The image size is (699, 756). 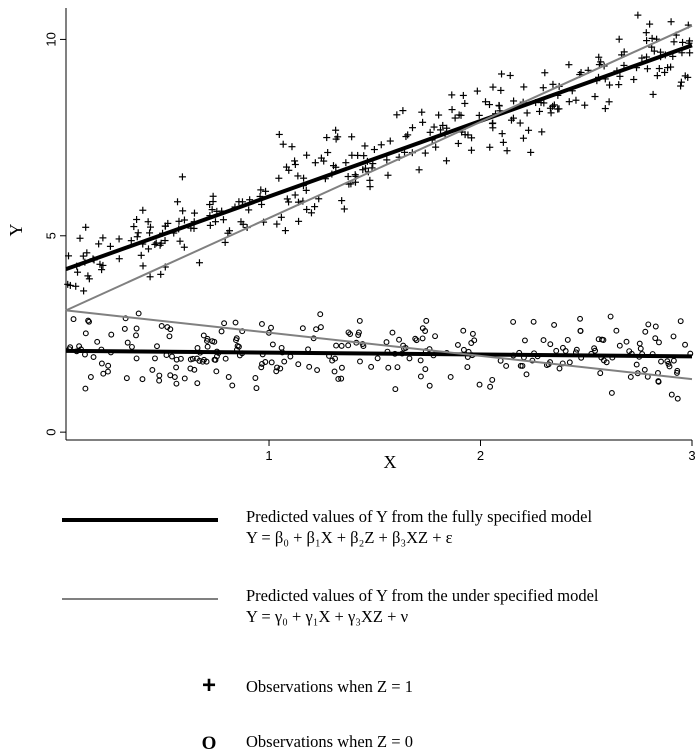 I want to click on fit-line-under_z0, so click(x=379, y=345).